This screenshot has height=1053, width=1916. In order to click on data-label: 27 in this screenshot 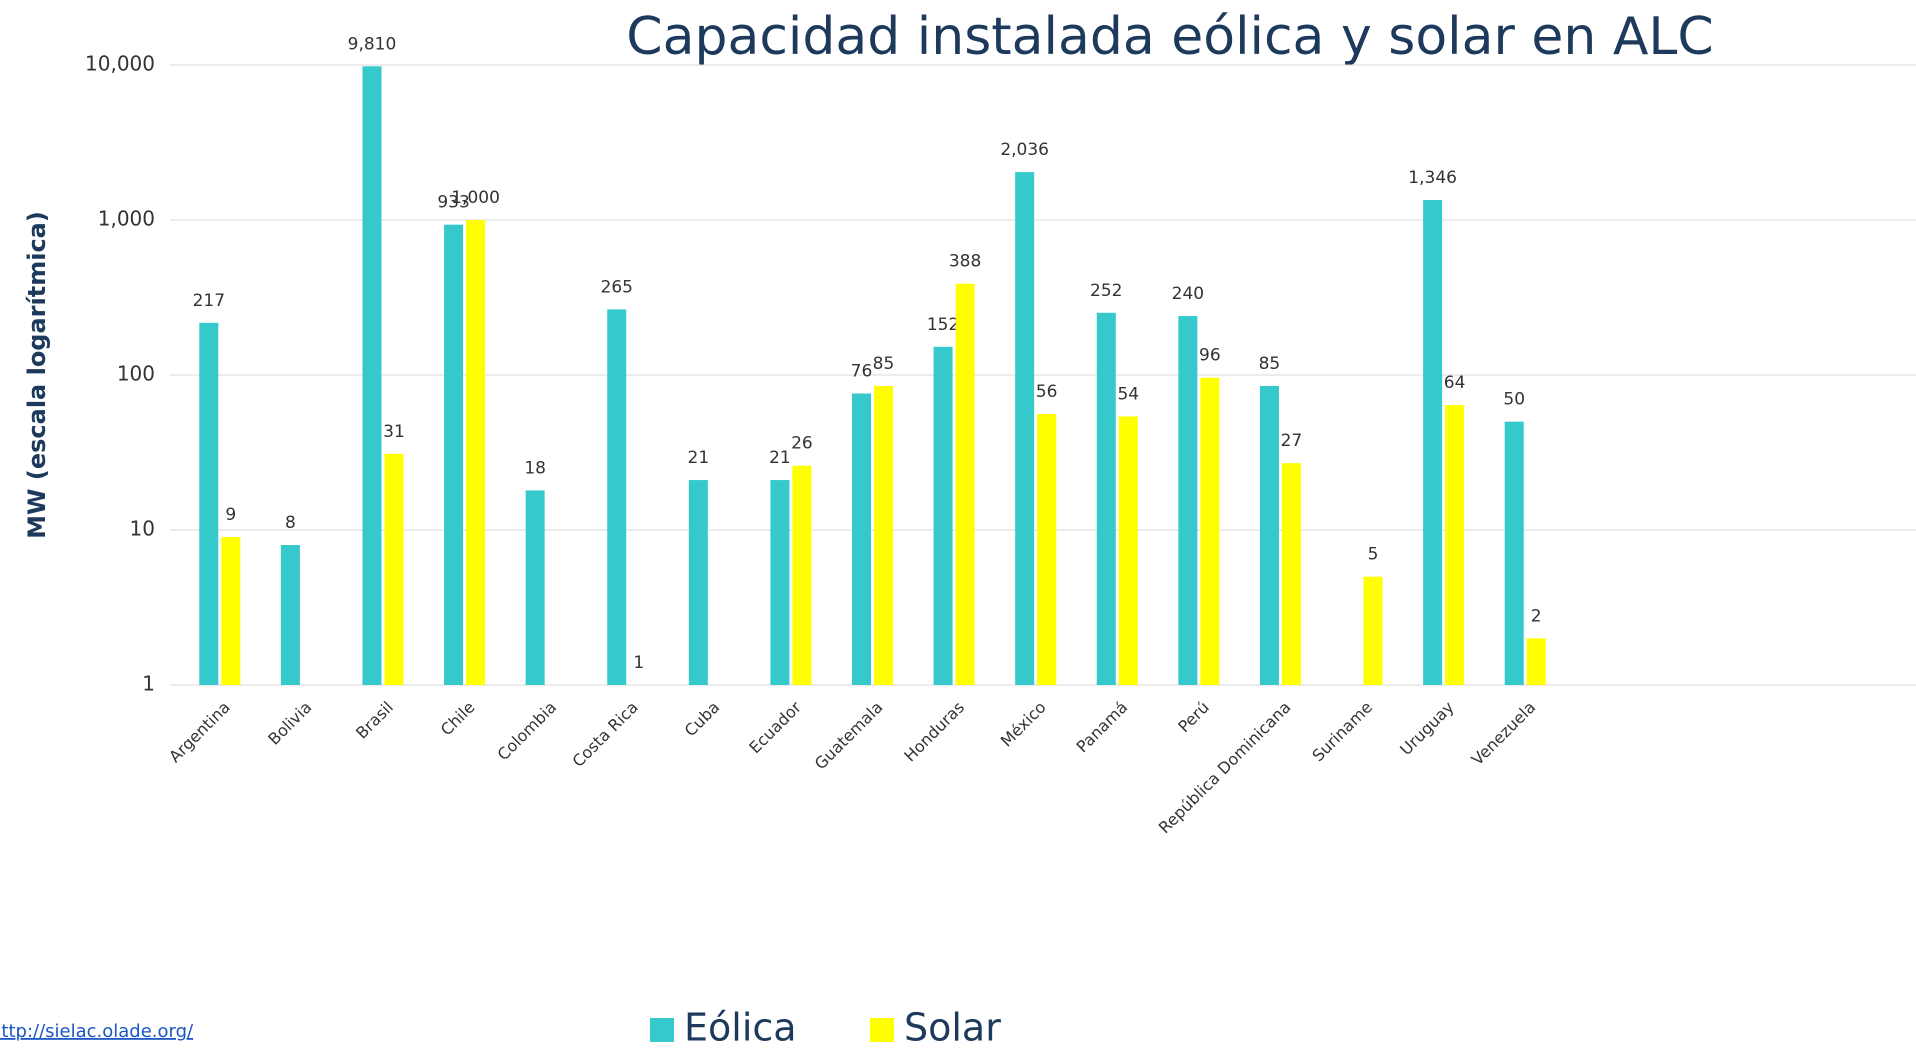, I will do `click(1292, 441)`.